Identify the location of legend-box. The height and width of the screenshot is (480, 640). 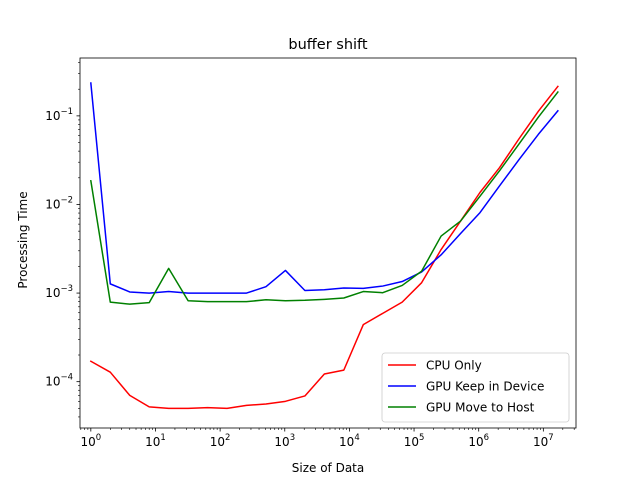
(475, 387).